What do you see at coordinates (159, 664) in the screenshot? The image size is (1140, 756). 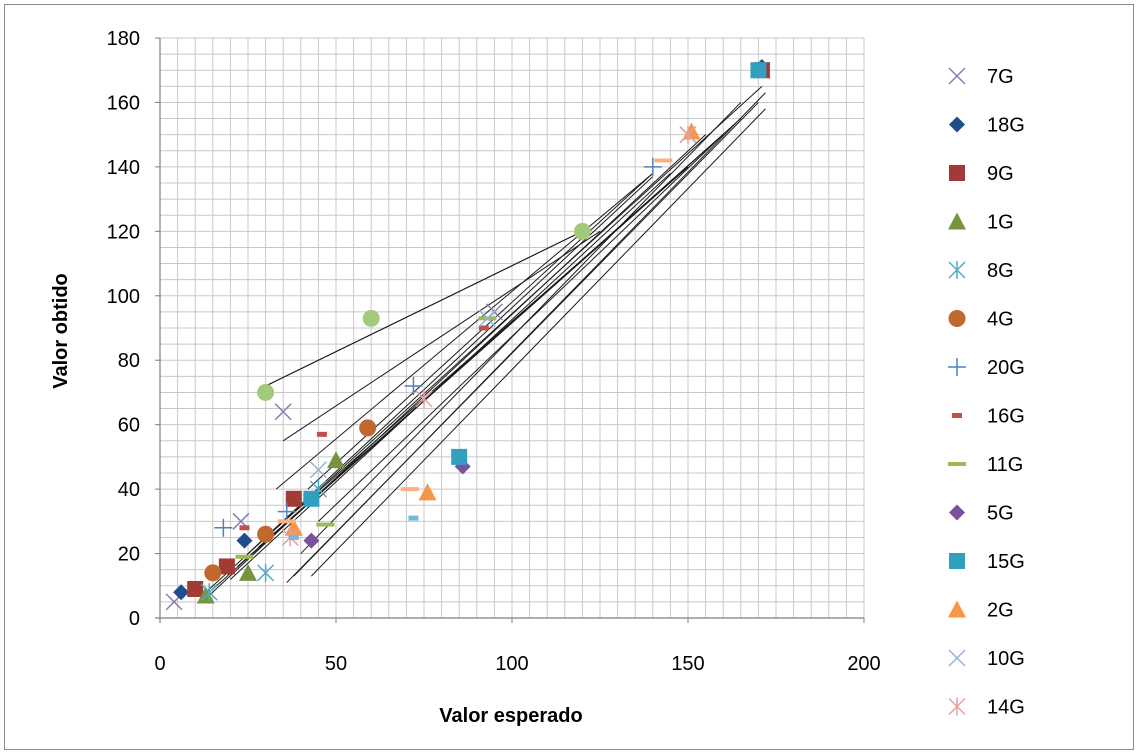 I see `x-tick-label: 0` at bounding box center [159, 664].